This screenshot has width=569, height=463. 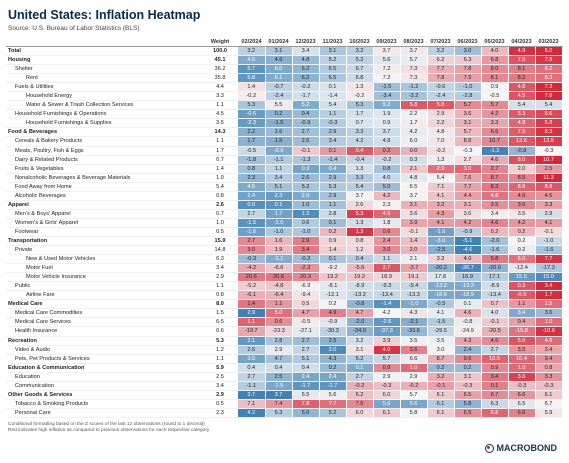 I want to click on heatmap-value-cell: 10.7, so click(x=549, y=160).